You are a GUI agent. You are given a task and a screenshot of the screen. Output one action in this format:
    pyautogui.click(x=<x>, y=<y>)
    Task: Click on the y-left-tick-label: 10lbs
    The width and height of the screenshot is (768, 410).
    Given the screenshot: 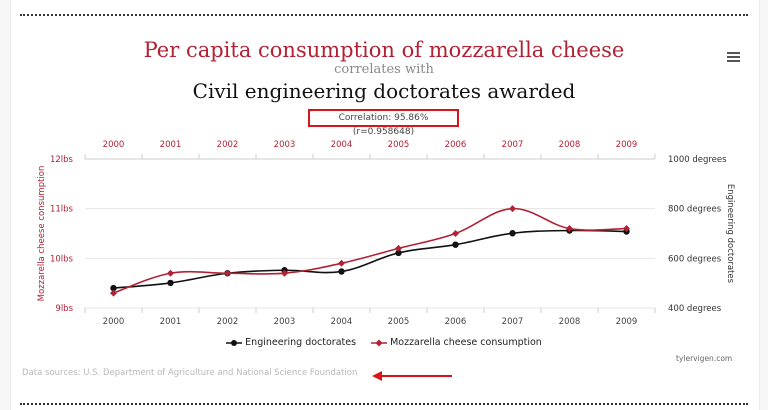 What is the action you would take?
    pyautogui.click(x=62, y=259)
    